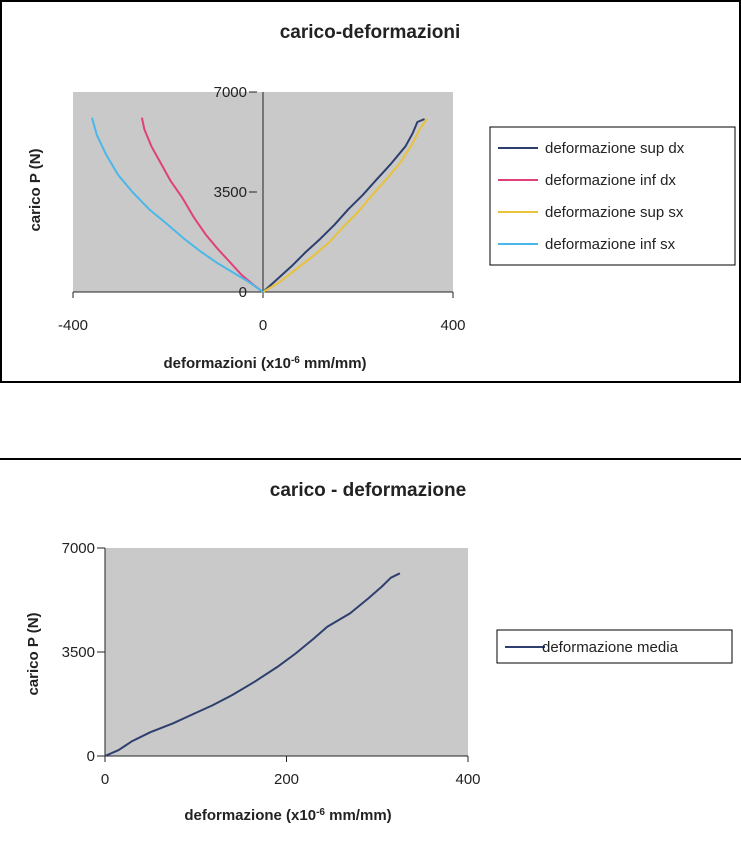 The height and width of the screenshot is (848, 741). What do you see at coordinates (73, 325) in the screenshot?
I see `chart-1-x-tick-0: -400` at bounding box center [73, 325].